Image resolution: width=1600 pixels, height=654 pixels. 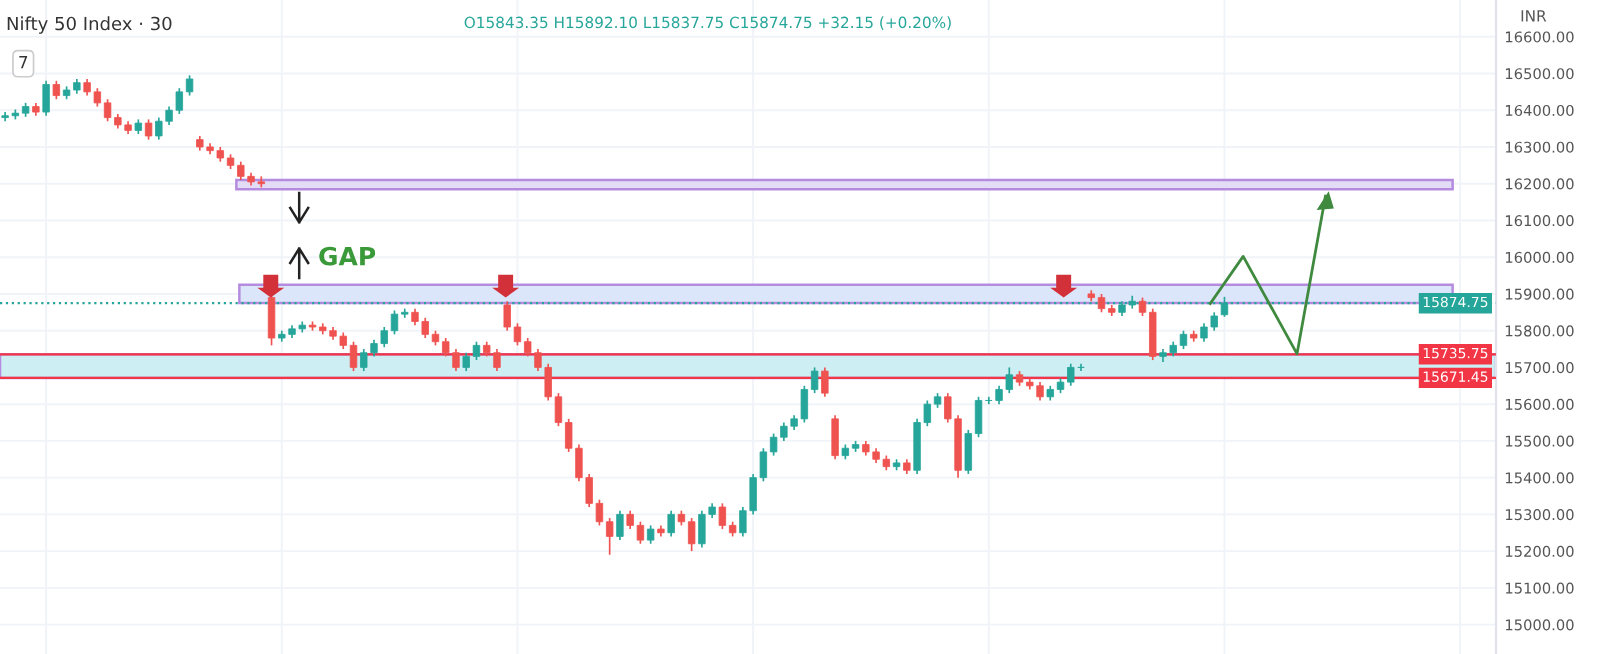 I want to click on annotation: GAP, so click(x=347, y=256).